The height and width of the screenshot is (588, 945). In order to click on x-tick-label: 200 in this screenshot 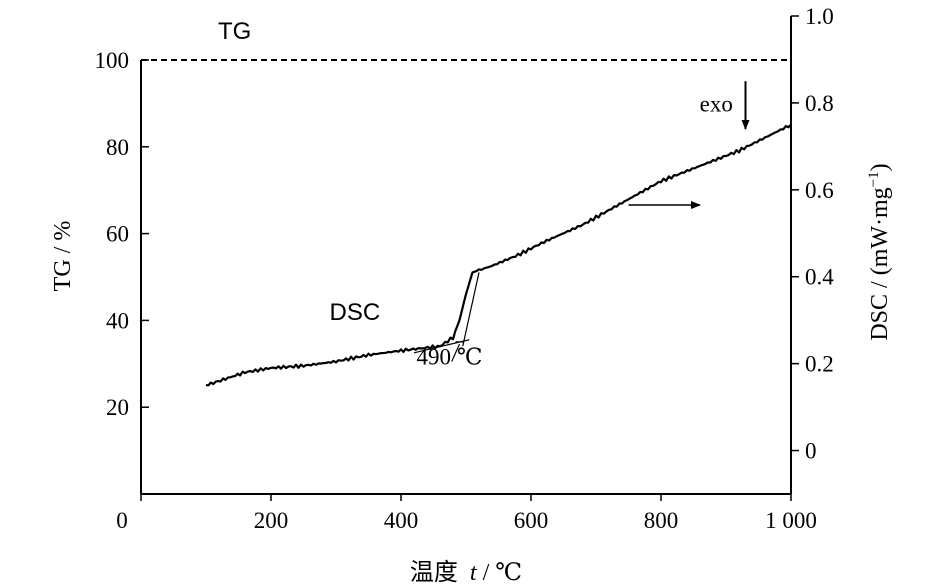, I will do `click(271, 520)`.